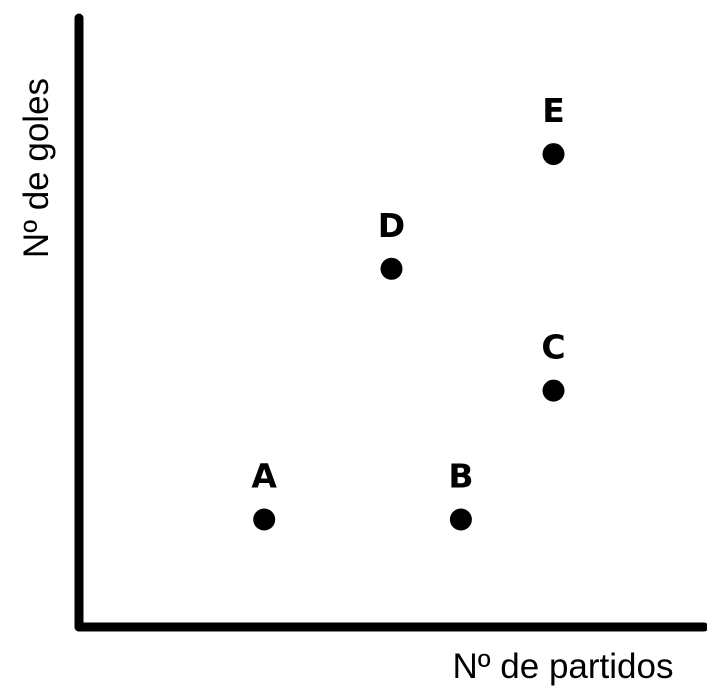 This screenshot has height=688, width=707. Describe the element at coordinates (36, 168) in the screenshot. I see `y-axis-title: Nº de goles` at that location.